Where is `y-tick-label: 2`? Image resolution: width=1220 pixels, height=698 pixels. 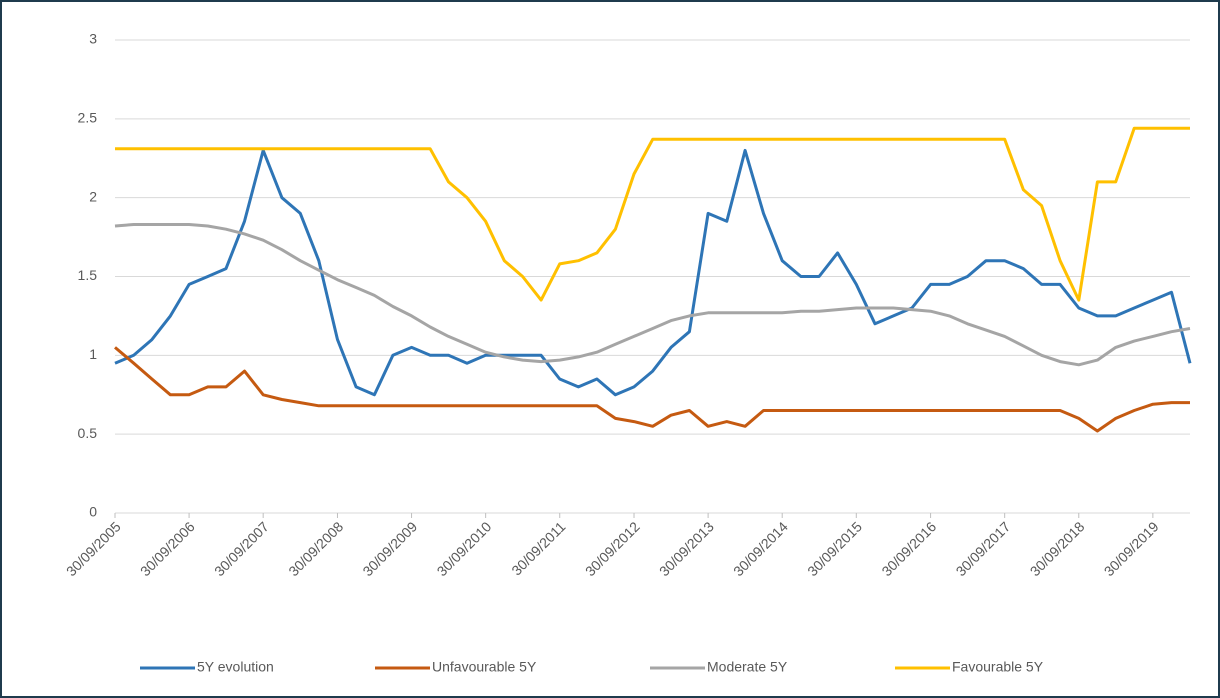 y-tick-label: 2 is located at coordinates (93, 196).